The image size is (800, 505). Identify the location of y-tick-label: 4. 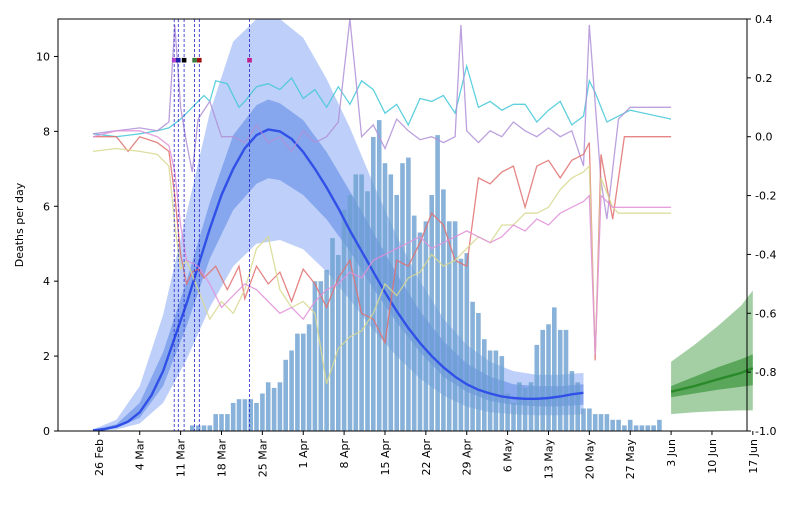
(46, 281).